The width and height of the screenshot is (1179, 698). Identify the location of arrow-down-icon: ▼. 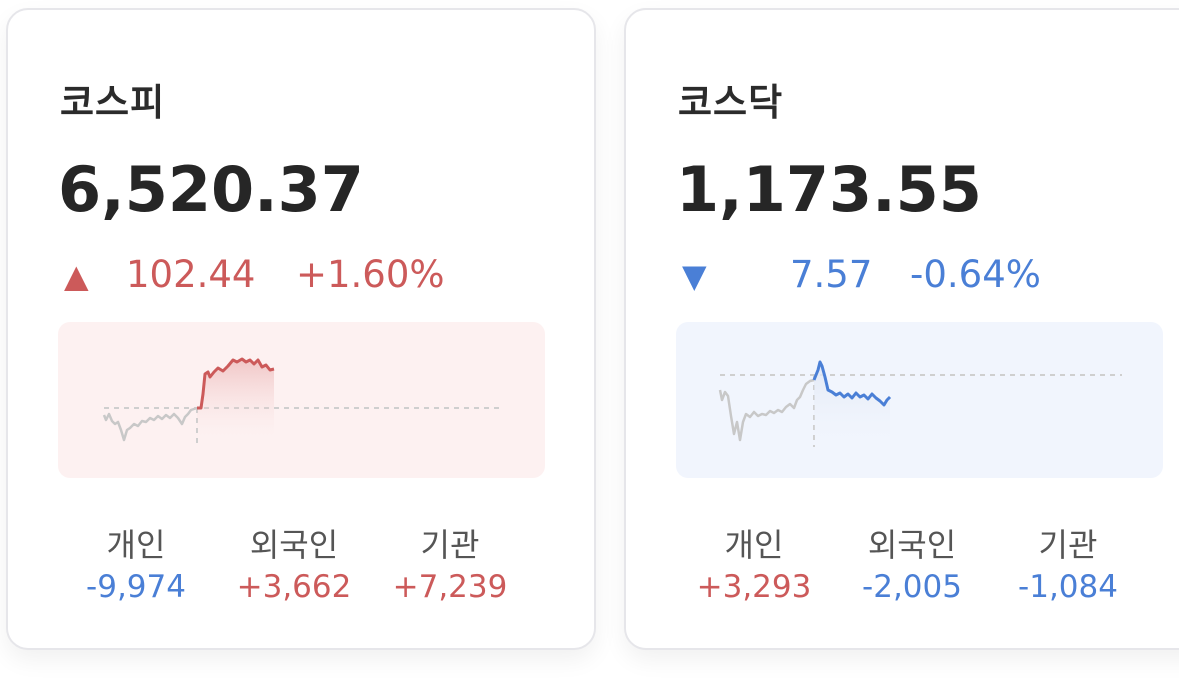
(694, 276).